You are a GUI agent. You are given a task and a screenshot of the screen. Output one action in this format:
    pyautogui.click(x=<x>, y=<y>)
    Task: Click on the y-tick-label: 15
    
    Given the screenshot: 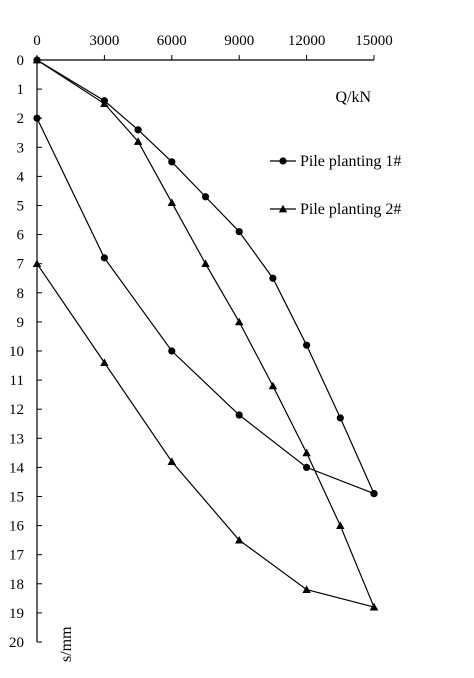 What is the action you would take?
    pyautogui.click(x=16, y=498)
    